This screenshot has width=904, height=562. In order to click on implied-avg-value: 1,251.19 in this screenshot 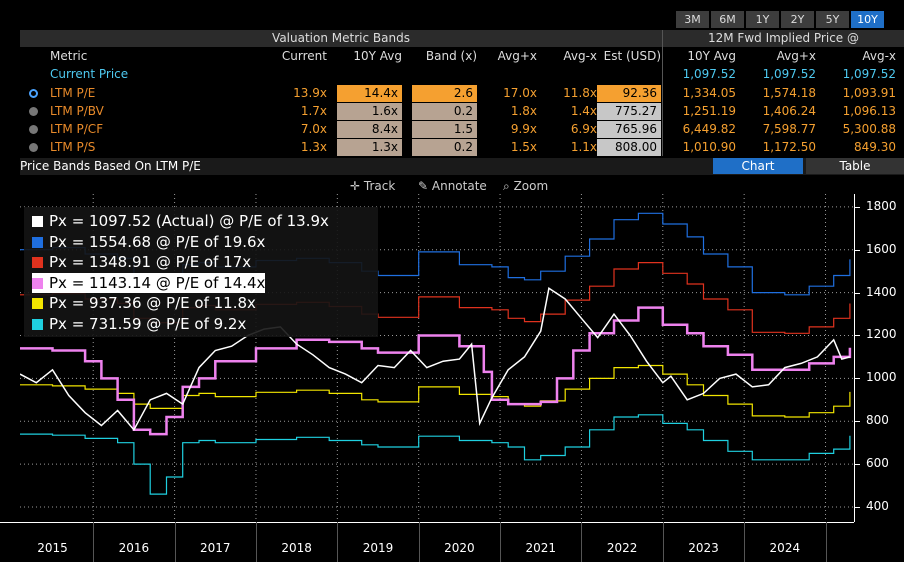, I will do `click(709, 111)`.